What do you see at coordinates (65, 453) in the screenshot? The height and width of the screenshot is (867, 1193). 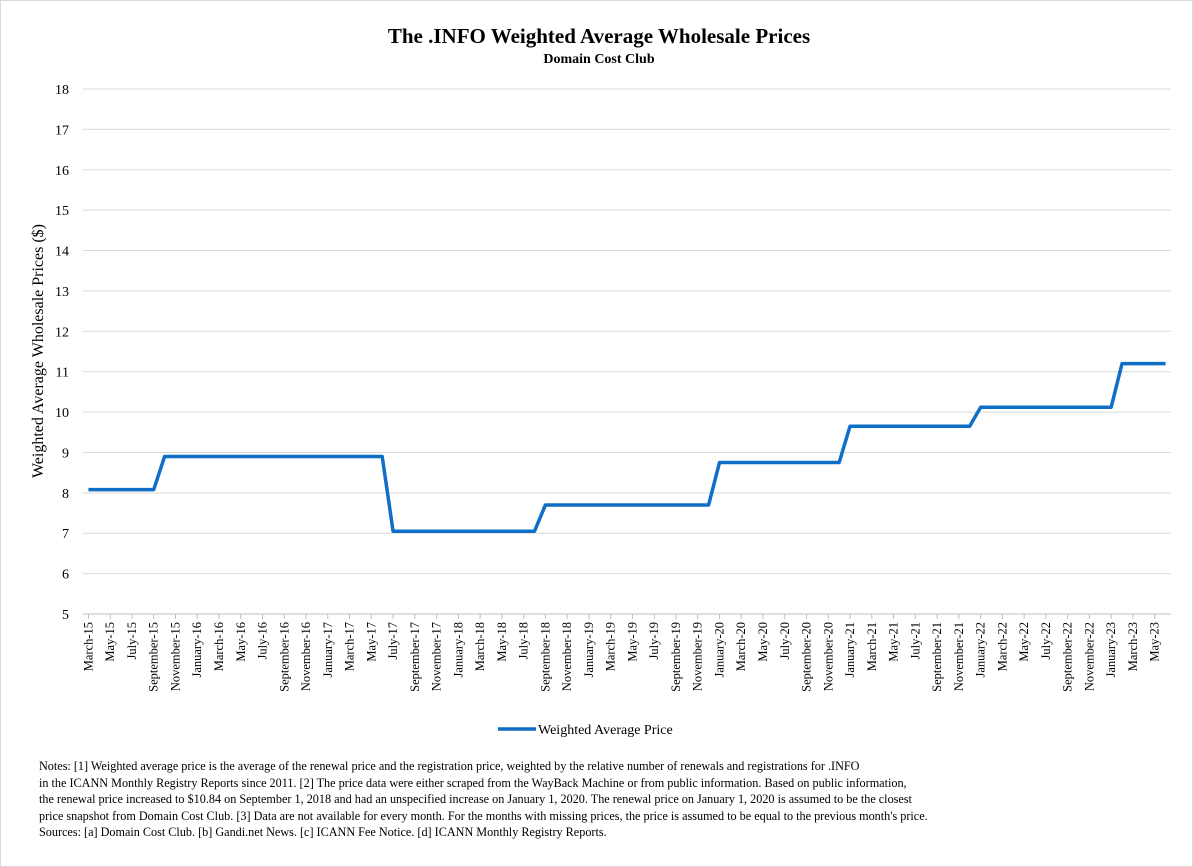 I see `y-tick-label: 9` at bounding box center [65, 453].